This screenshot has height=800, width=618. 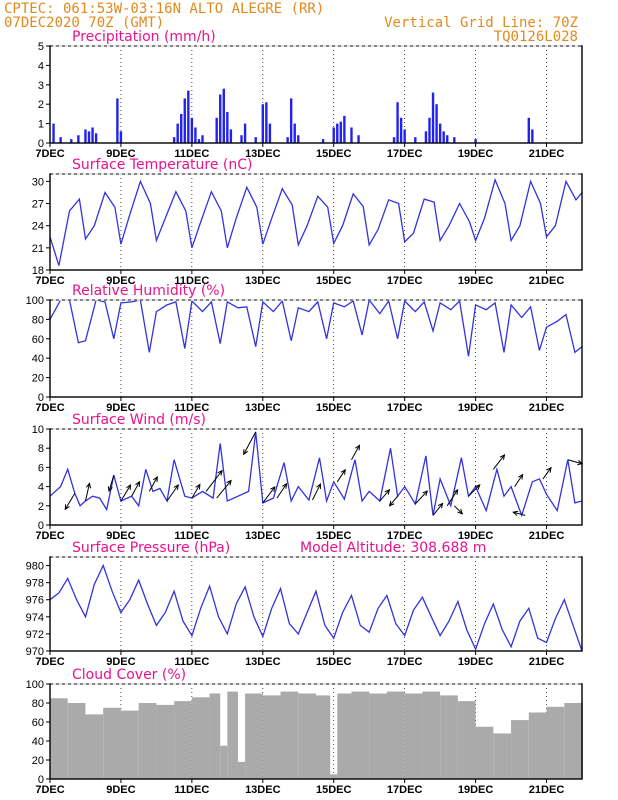 I want to click on y-tick-label: 8, so click(x=41, y=449).